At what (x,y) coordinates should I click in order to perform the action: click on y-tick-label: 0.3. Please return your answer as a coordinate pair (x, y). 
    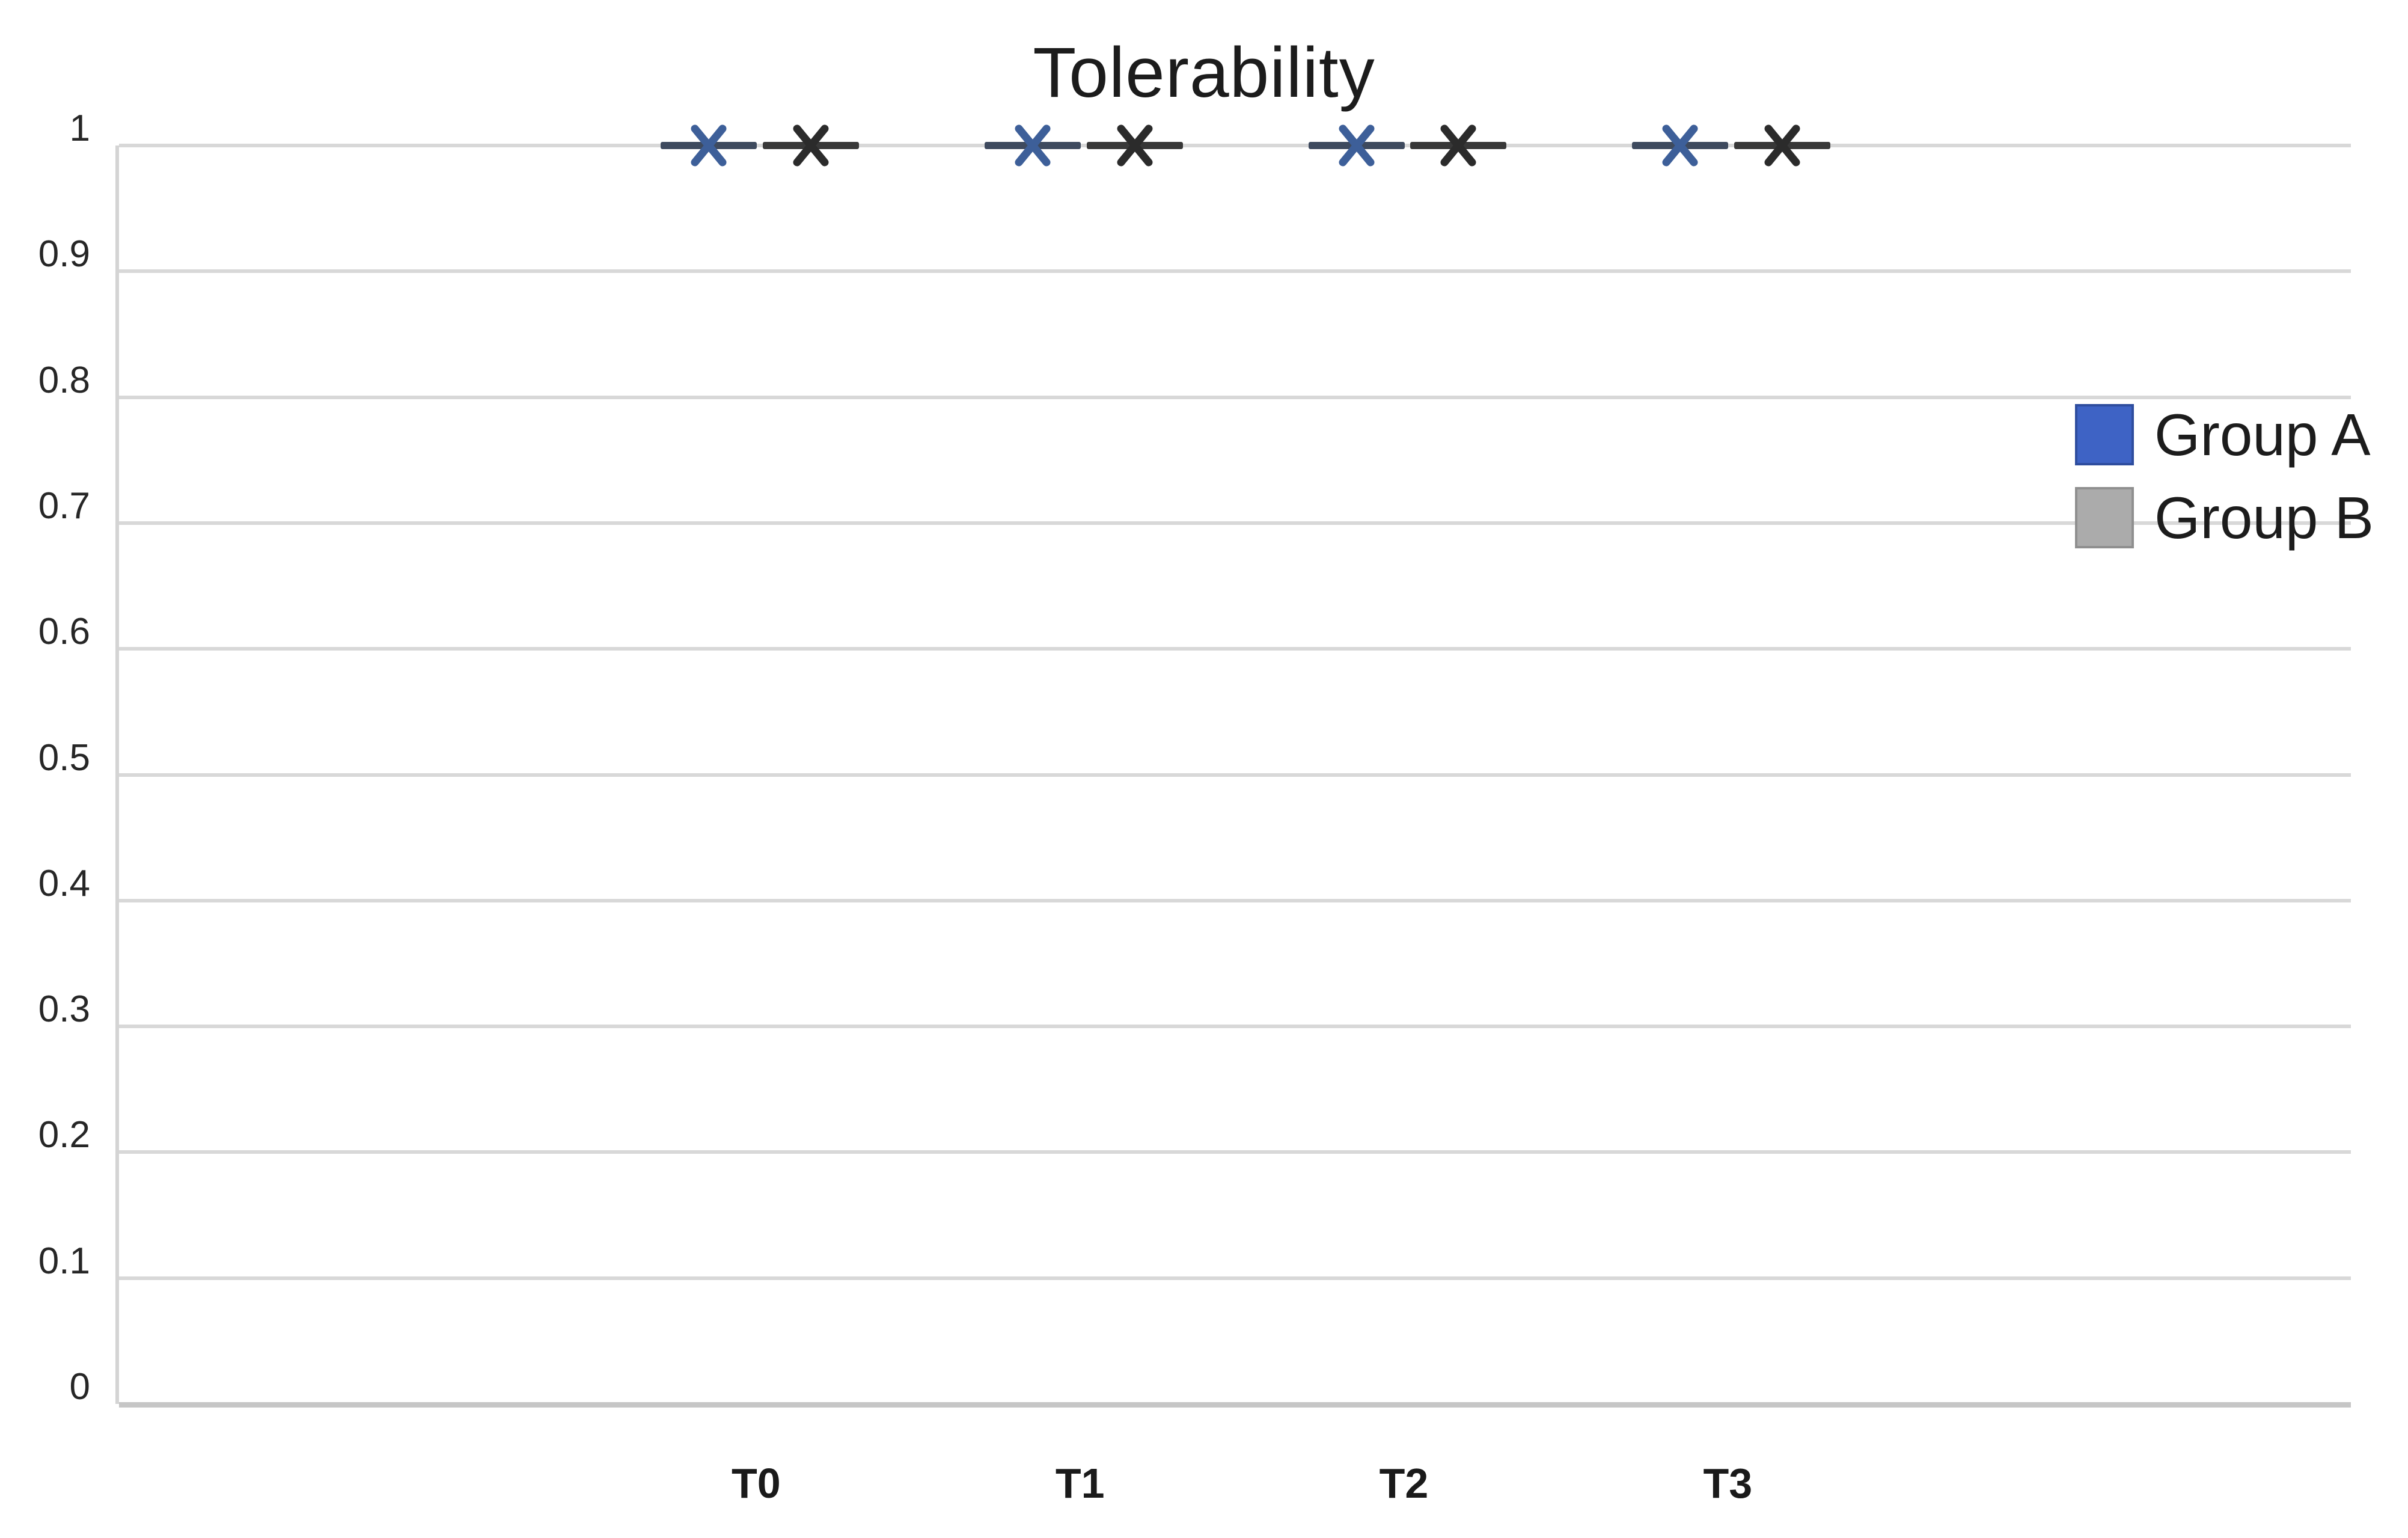
    Looking at the image, I should click on (64, 1009).